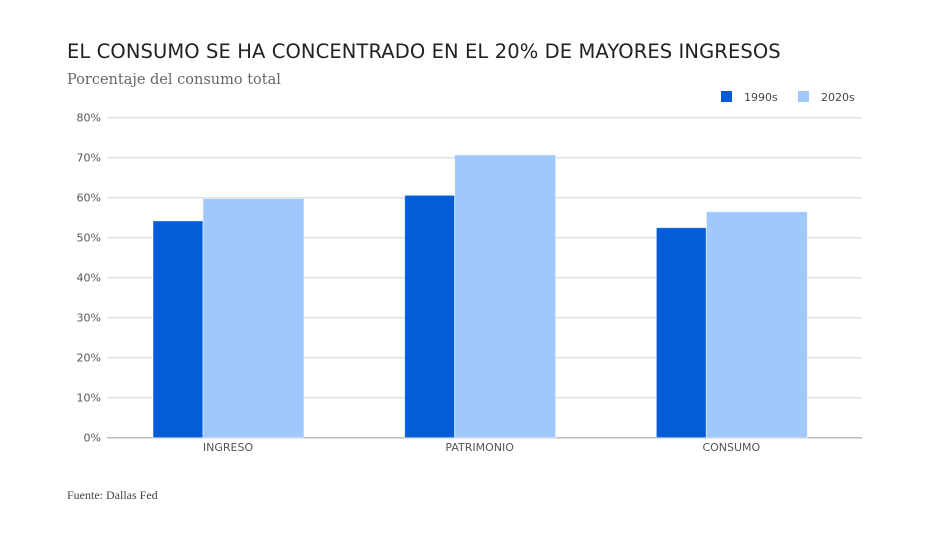 This screenshot has height=544, width=930. I want to click on y-tick-label: 0%, so click(92, 438).